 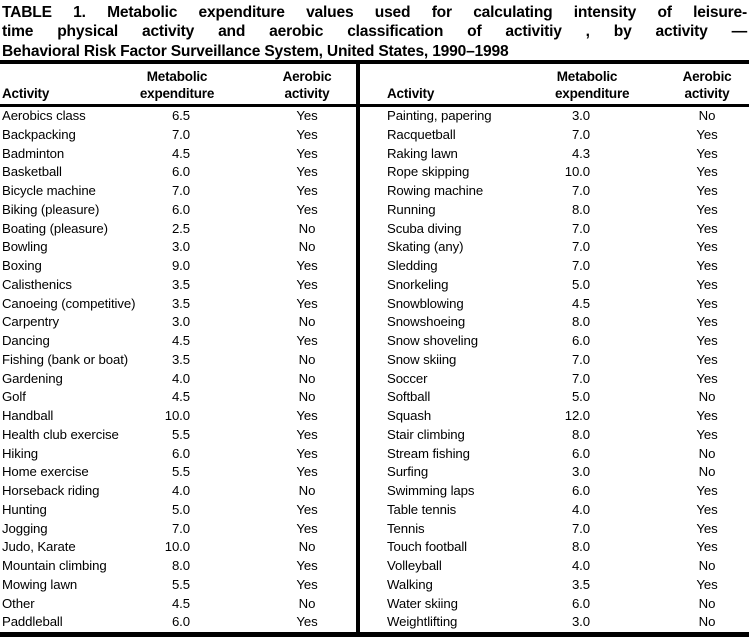 What do you see at coordinates (25, 247) in the screenshot?
I see `activity-cell: Bowling` at bounding box center [25, 247].